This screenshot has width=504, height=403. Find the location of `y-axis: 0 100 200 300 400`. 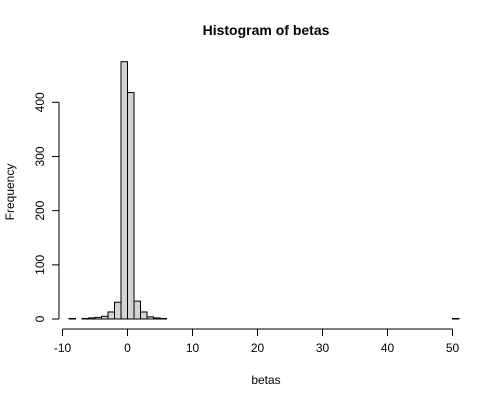

y-axis: 0 100 200 300 400 is located at coordinates (46, 207).